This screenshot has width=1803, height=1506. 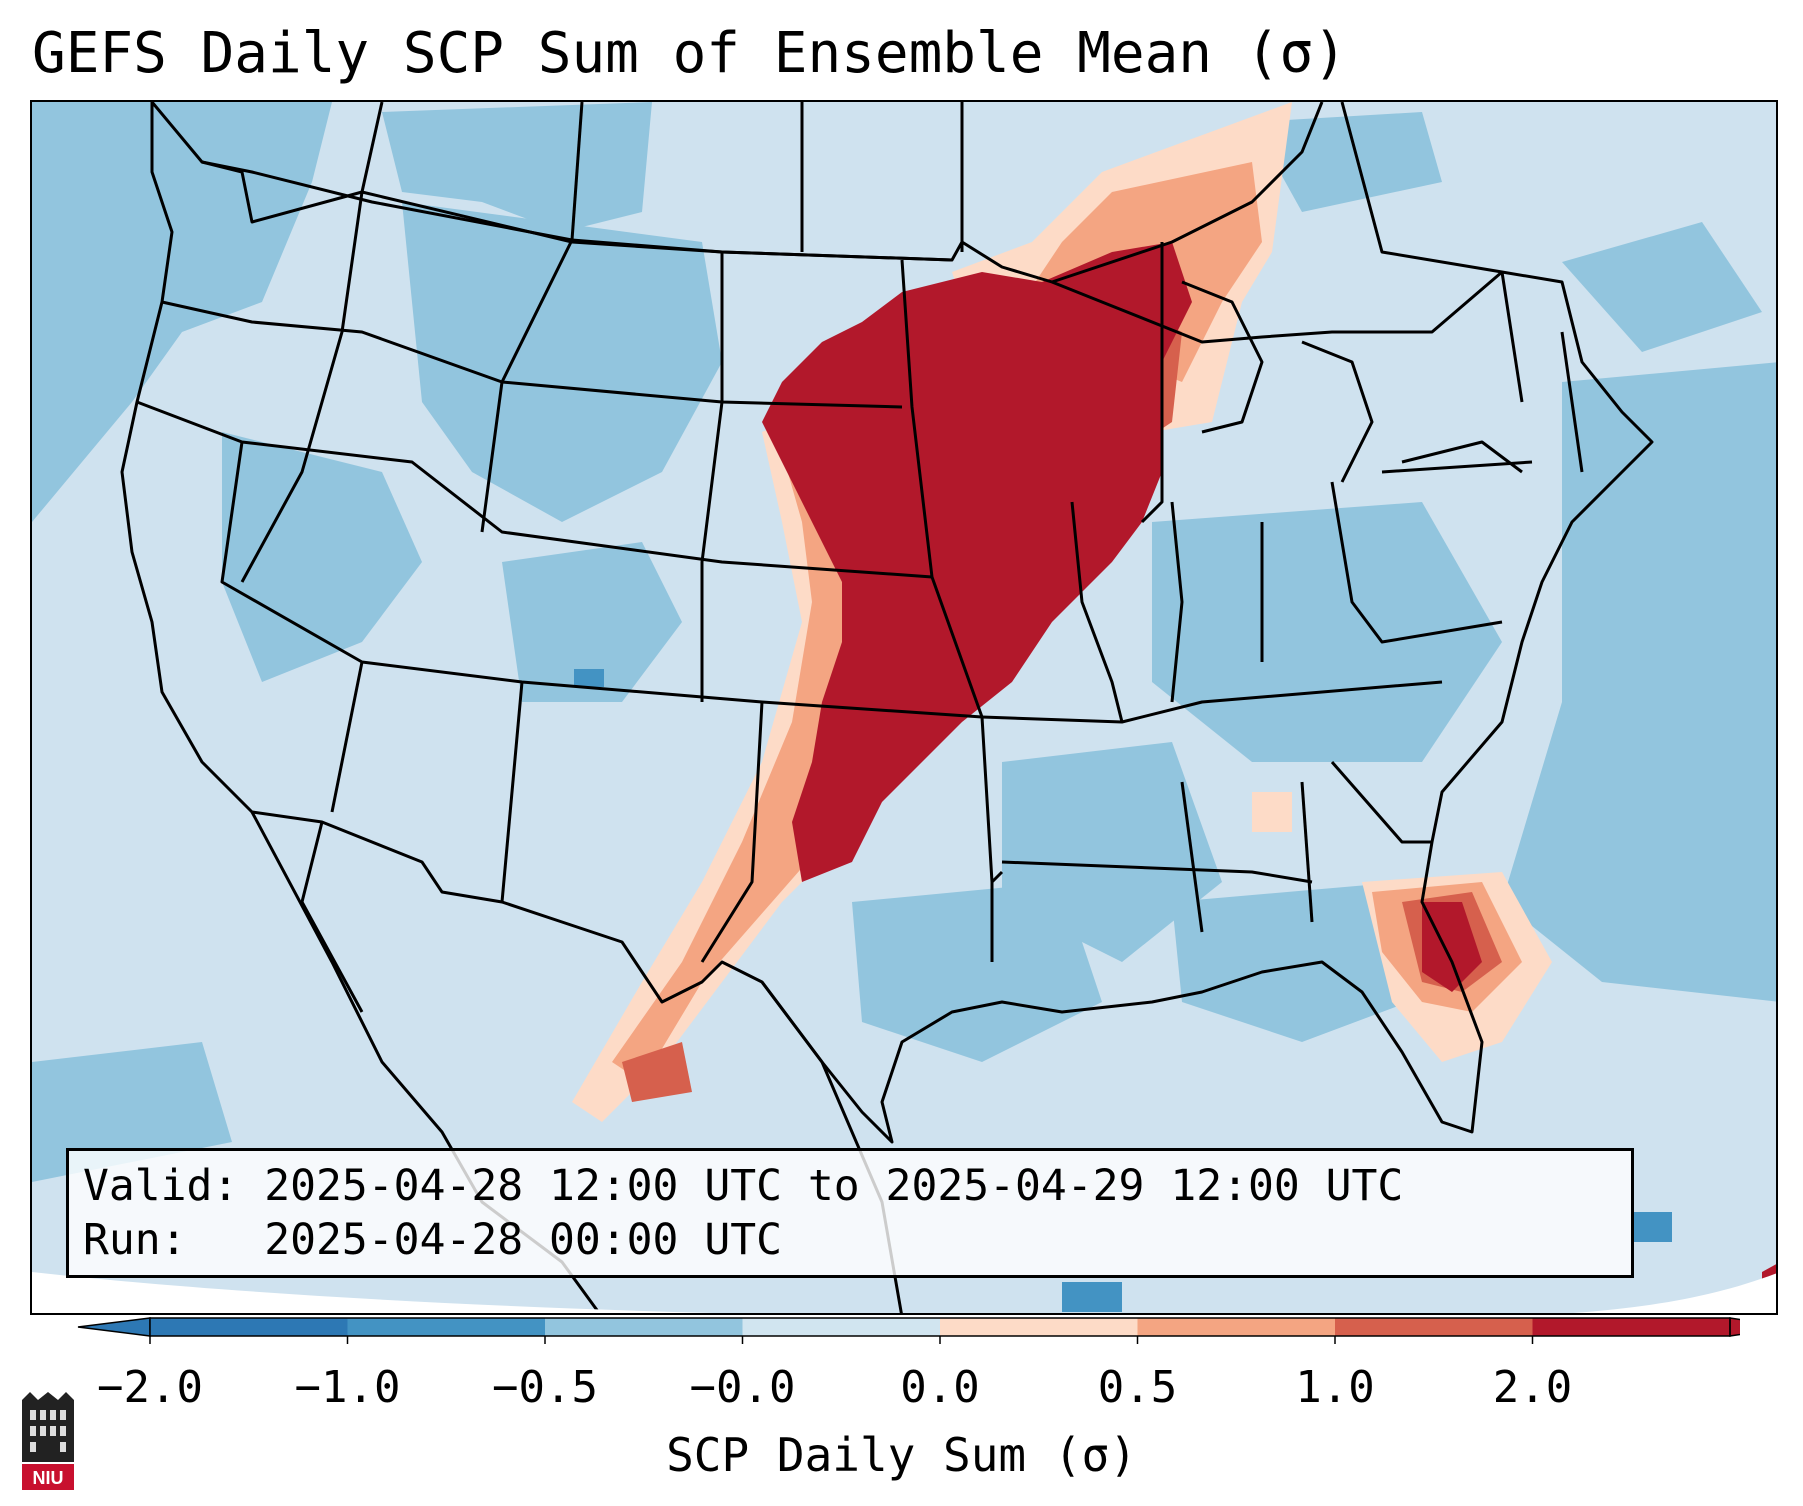 I want to click on colorbar-extension-high, so click(x=1734, y=1327).